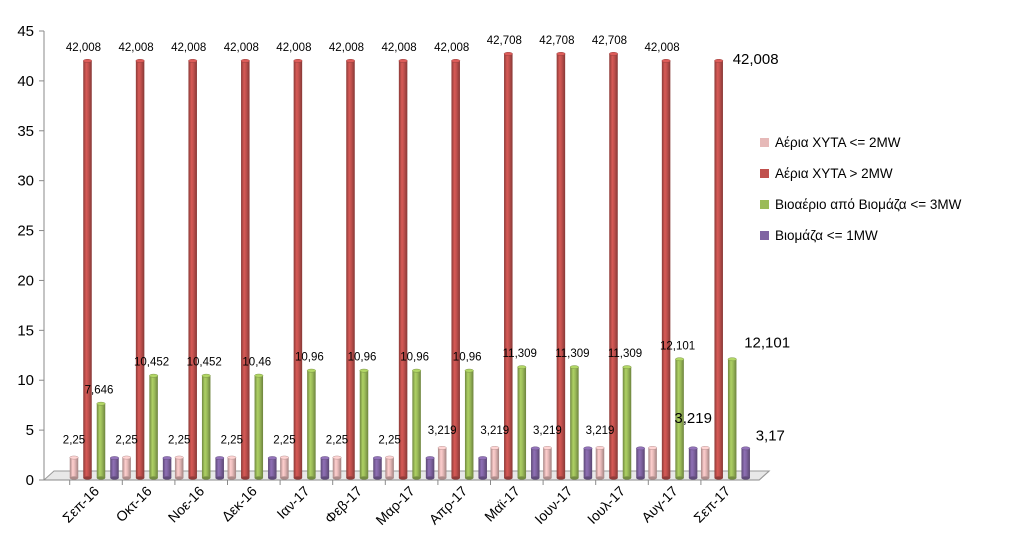 The image size is (1024, 558). What do you see at coordinates (25, 181) in the screenshot?
I see `y-tick-label: 30` at bounding box center [25, 181].